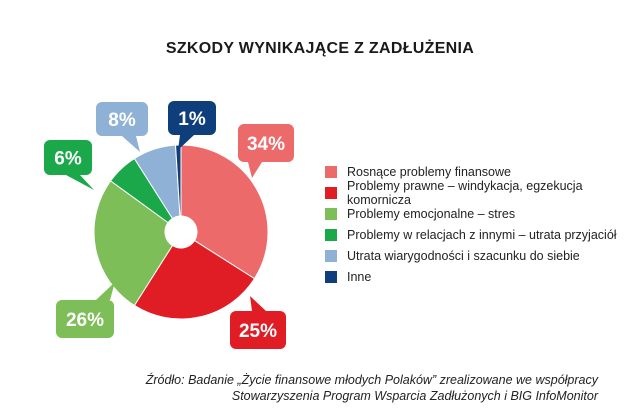 The width and height of the screenshot is (640, 416). I want to click on legend-label: Rosnące problemy finansowe, so click(429, 171).